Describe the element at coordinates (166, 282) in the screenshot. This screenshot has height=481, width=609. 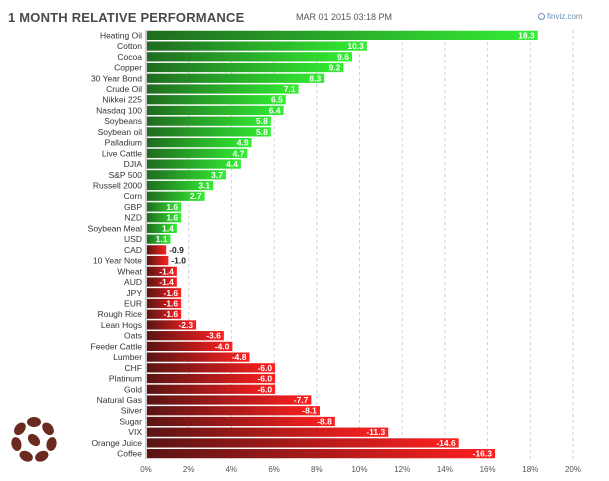
I see `bar-value-label: -1.4` at that location.